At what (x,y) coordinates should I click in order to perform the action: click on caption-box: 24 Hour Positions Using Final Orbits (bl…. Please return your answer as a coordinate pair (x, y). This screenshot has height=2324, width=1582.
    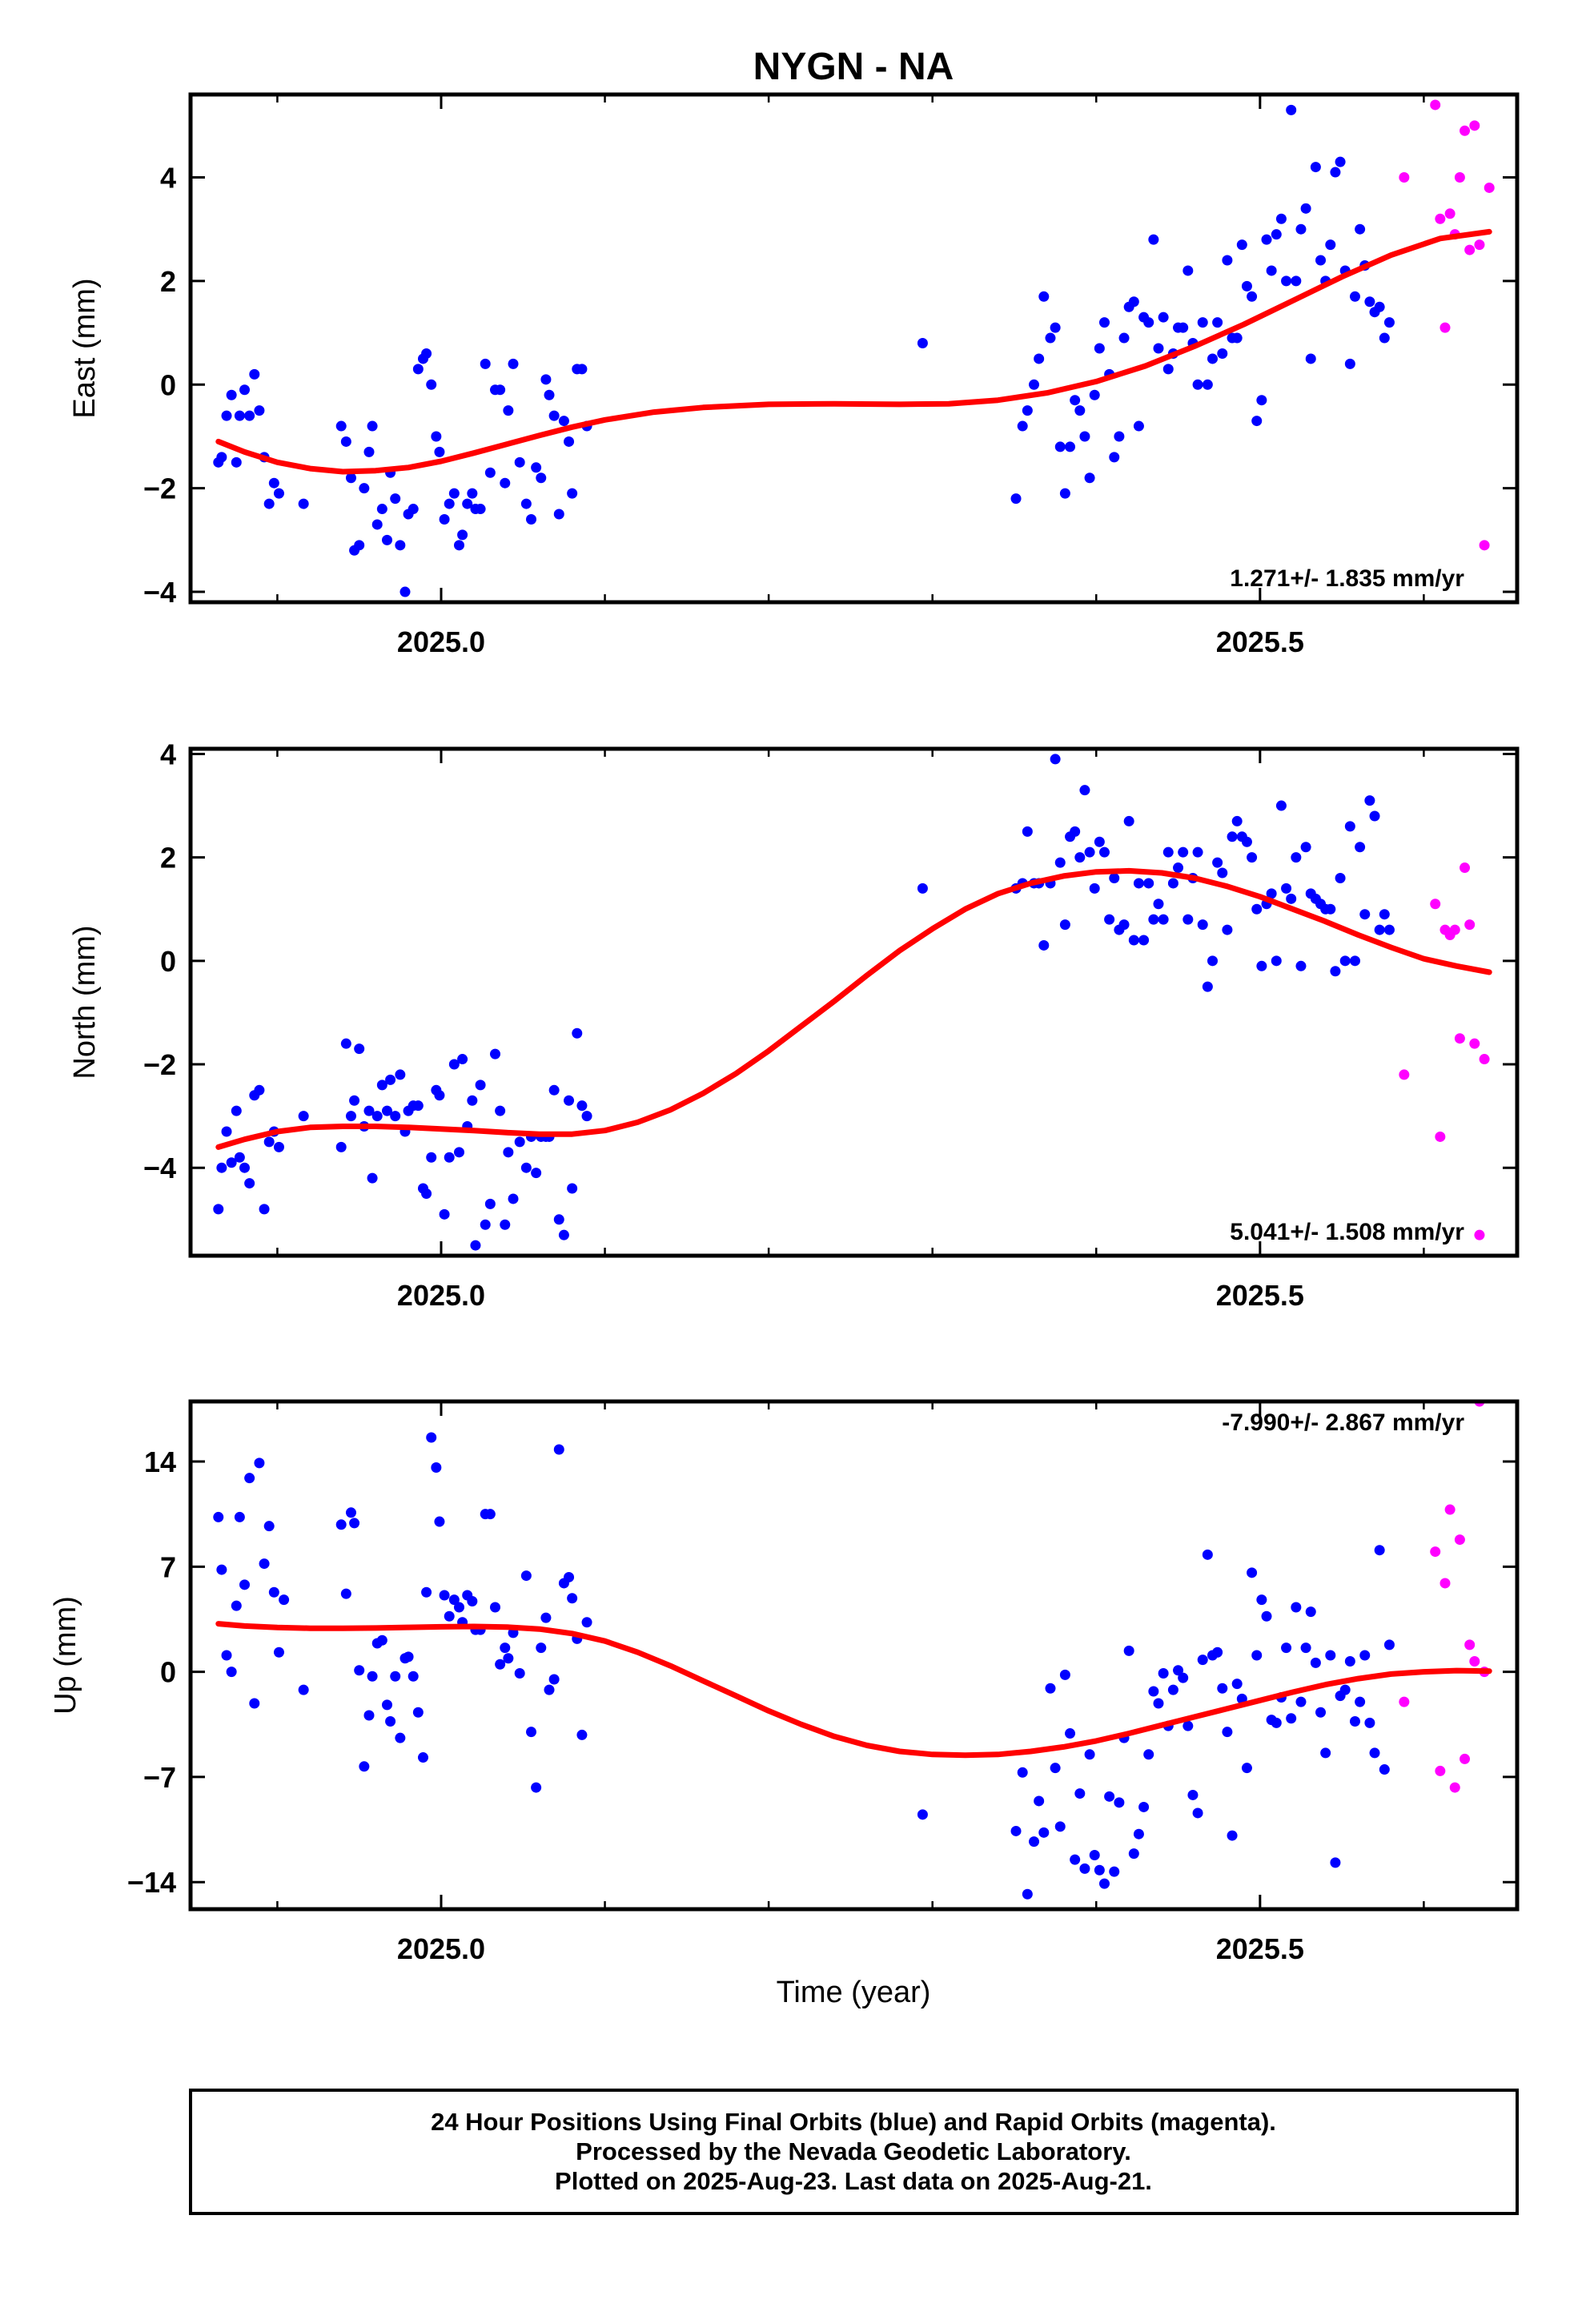
    Looking at the image, I should click on (854, 2152).